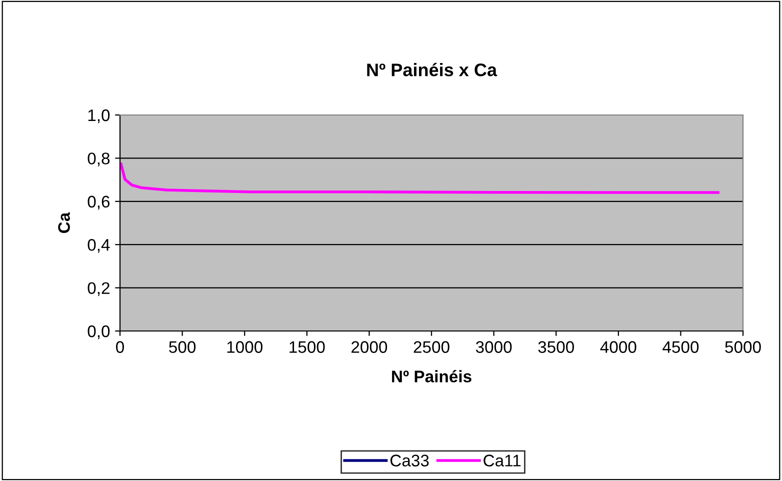  Describe the element at coordinates (99, 332) in the screenshot. I see `y-tick-label: 0,0` at that location.